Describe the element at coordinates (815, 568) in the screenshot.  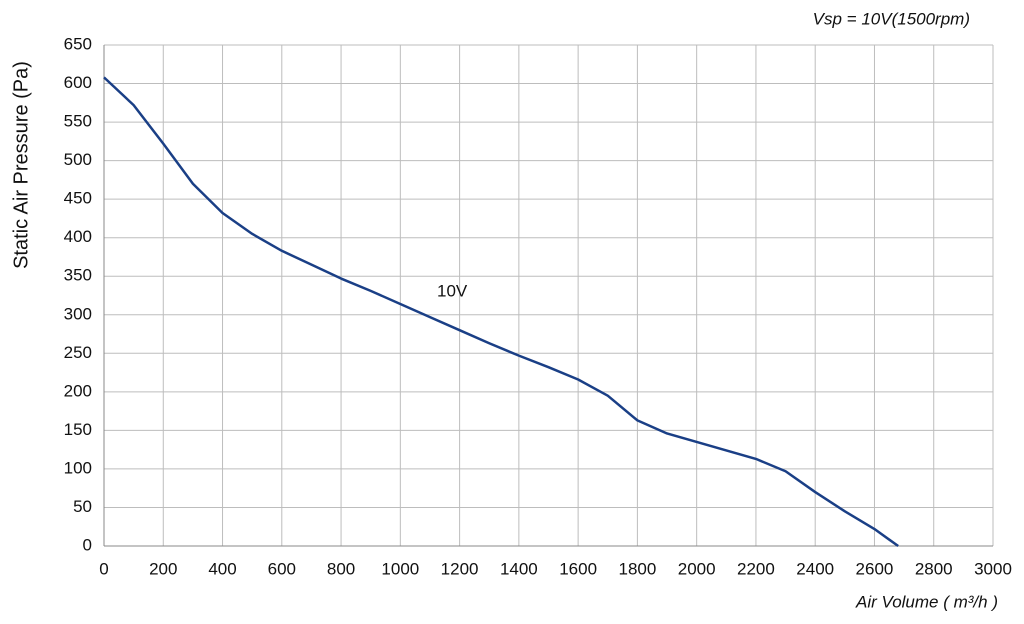
I see `x-tick-label: 2400` at that location.